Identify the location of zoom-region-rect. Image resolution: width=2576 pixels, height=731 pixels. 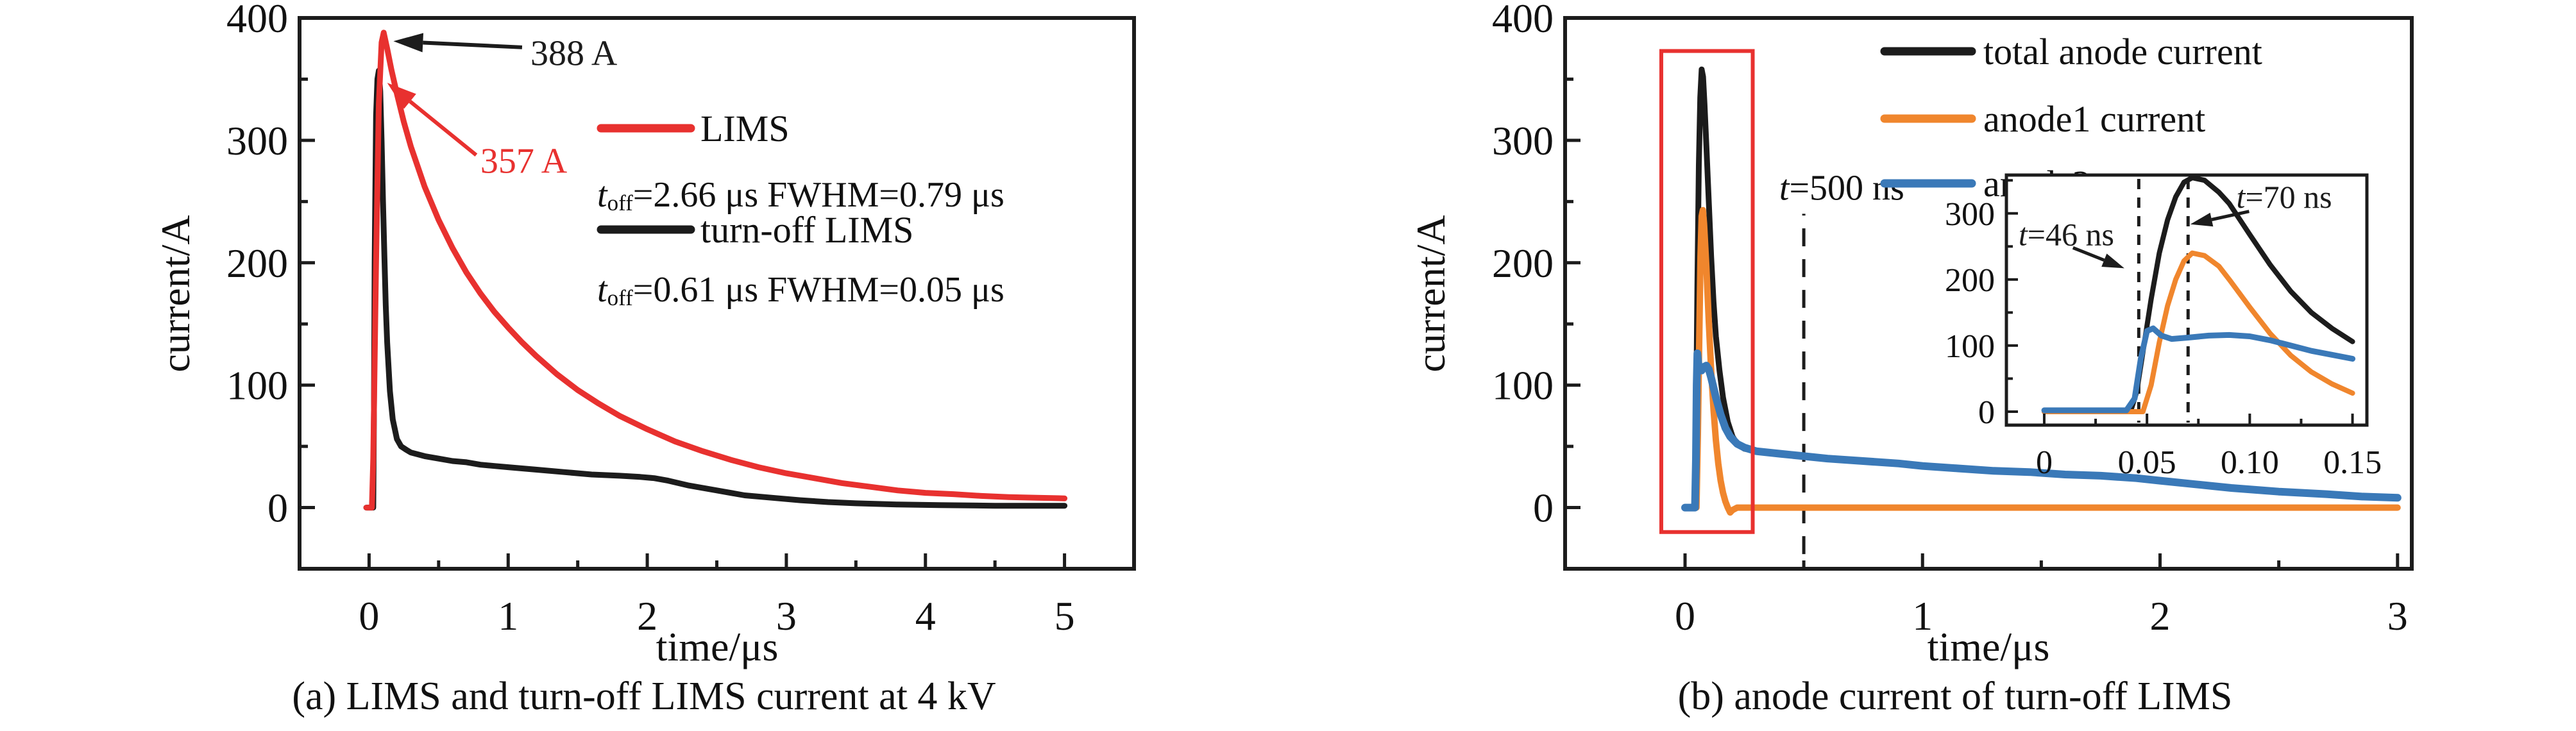
(1707, 291).